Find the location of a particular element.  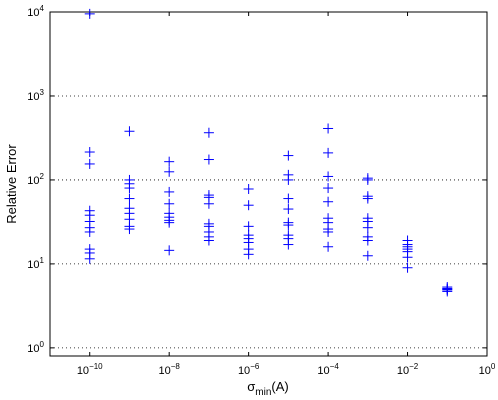

x-axis-label: σmin(A) is located at coordinates (268, 388).